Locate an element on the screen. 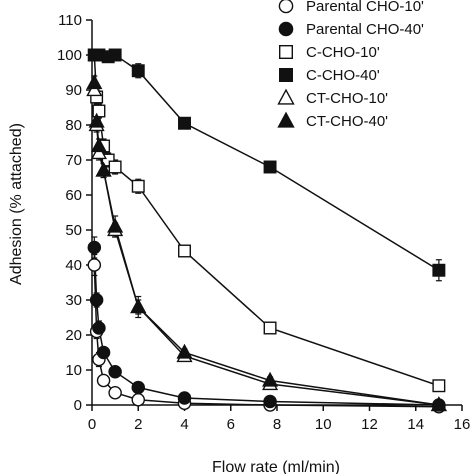  y-axis-label: Adhesion (% attached) is located at coordinates (16, 204).